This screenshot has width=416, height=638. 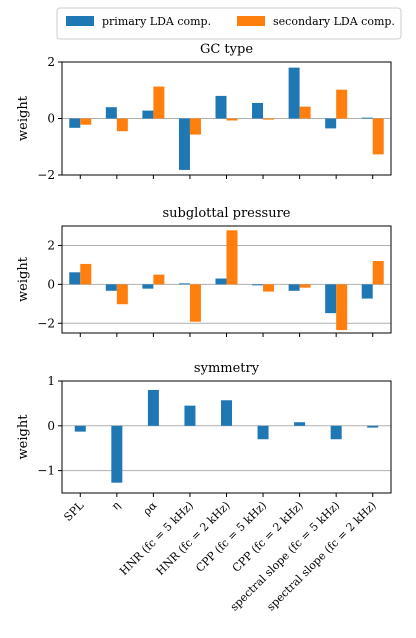 I want to click on y-tick-label: 1, so click(x=51, y=381).